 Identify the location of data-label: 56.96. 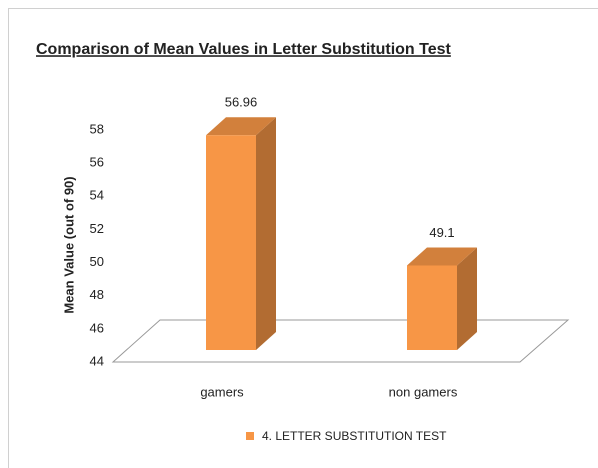
(241, 102).